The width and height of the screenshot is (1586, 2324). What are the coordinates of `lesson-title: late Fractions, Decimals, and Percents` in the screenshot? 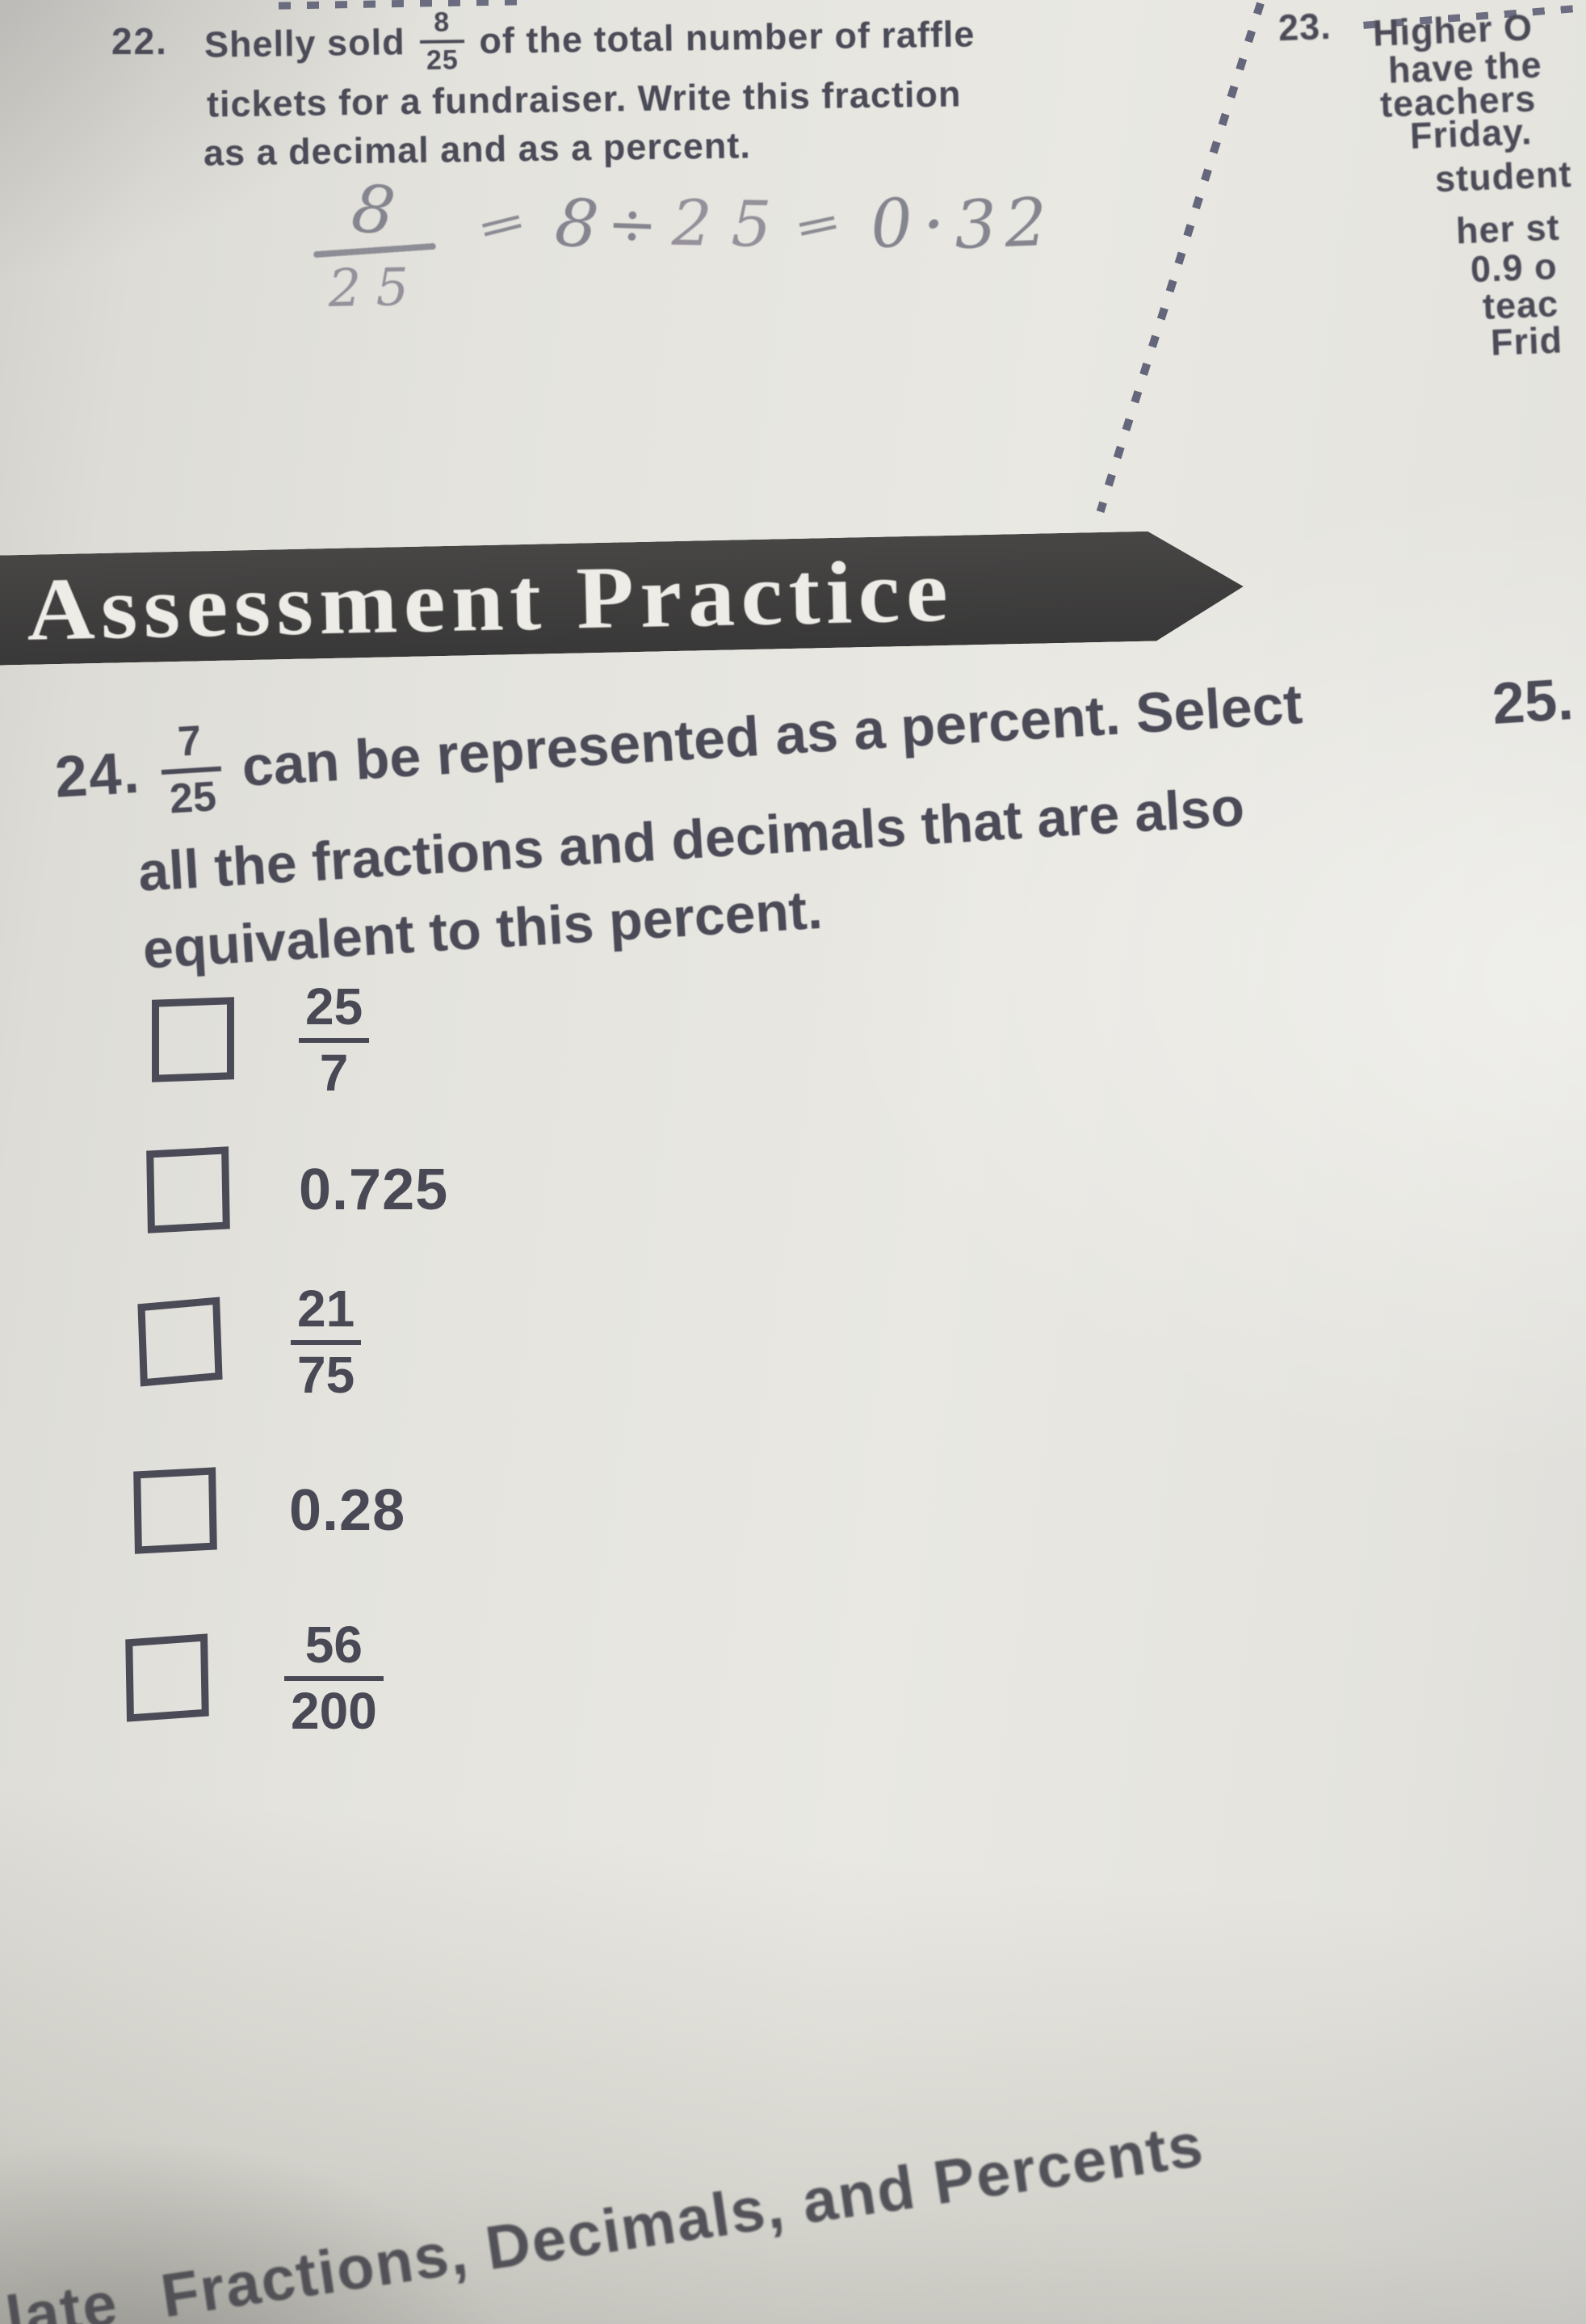 It's located at (605, 2217).